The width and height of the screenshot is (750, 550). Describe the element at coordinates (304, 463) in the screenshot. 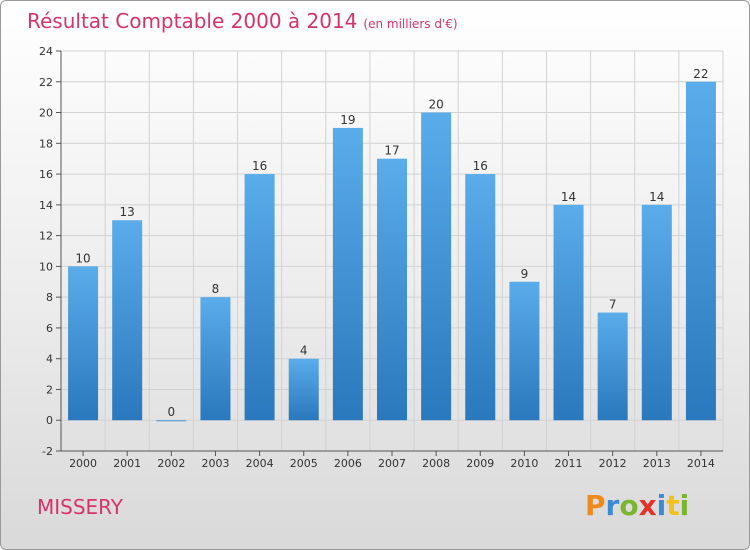

I see `x-tick-label: 2005` at that location.